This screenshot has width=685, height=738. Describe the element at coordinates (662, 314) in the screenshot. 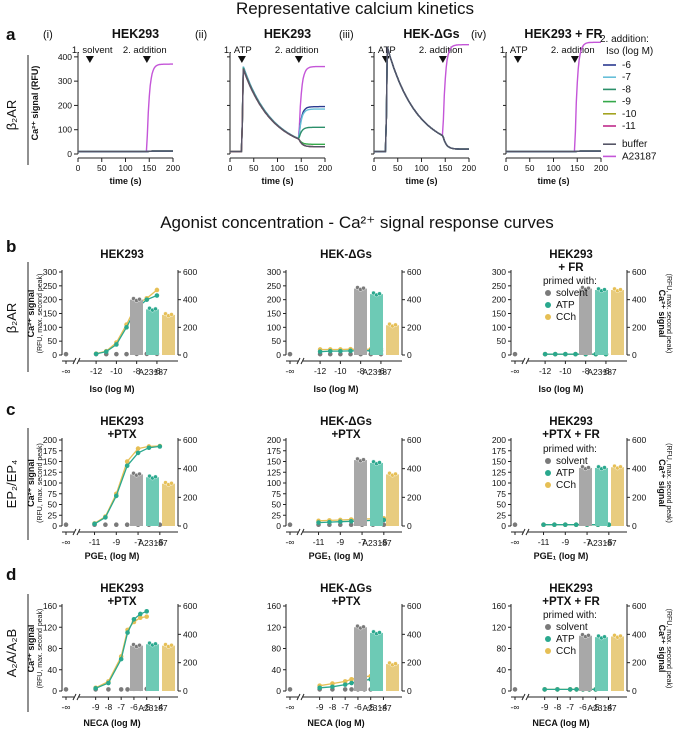

I see `right-y-label: Ca²⁺ signal` at that location.